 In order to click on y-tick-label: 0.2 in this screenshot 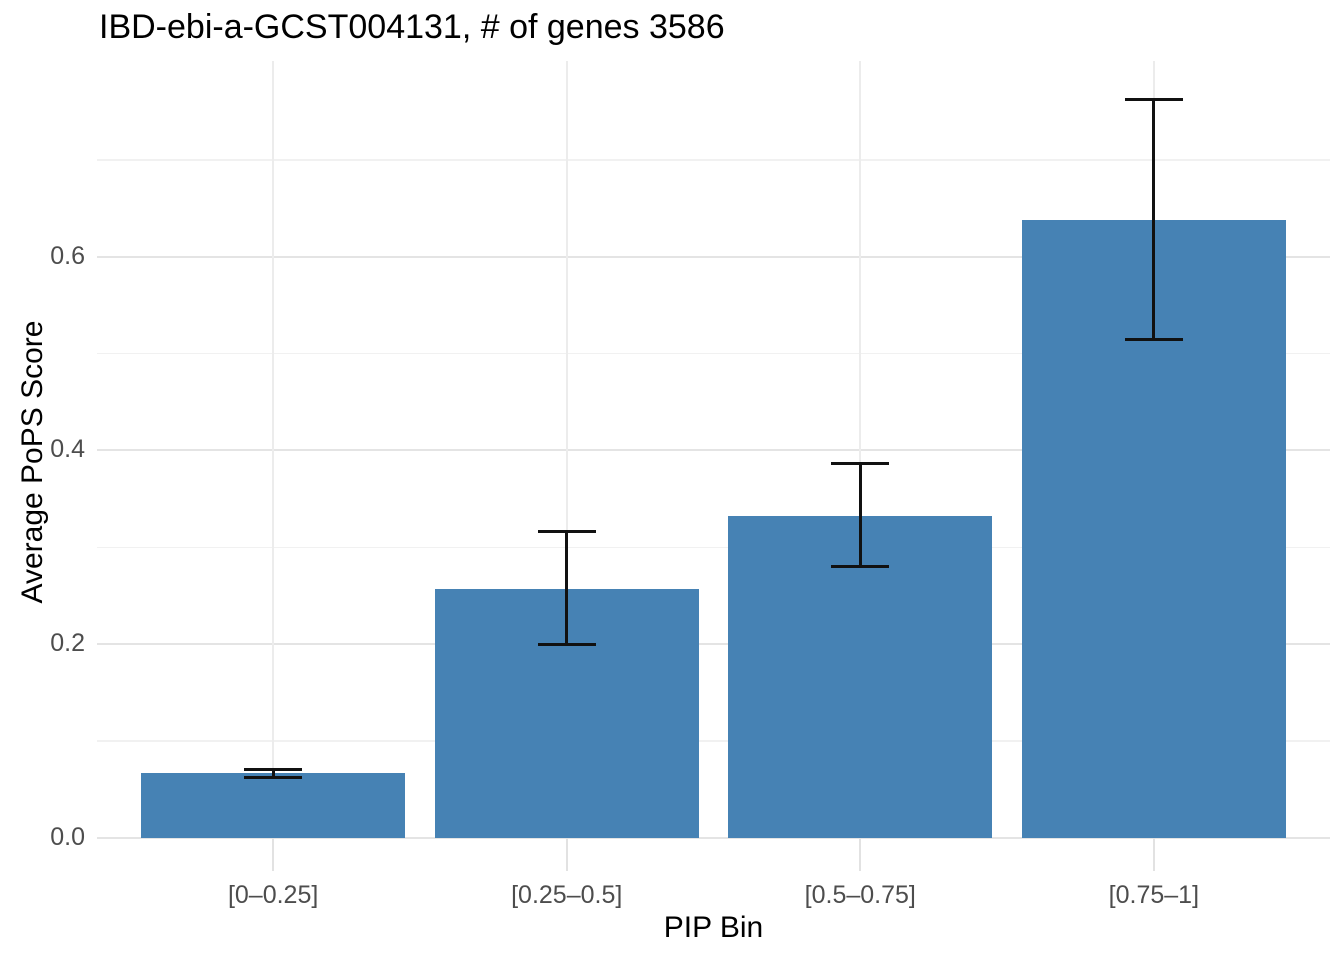, I will do `click(67, 643)`.